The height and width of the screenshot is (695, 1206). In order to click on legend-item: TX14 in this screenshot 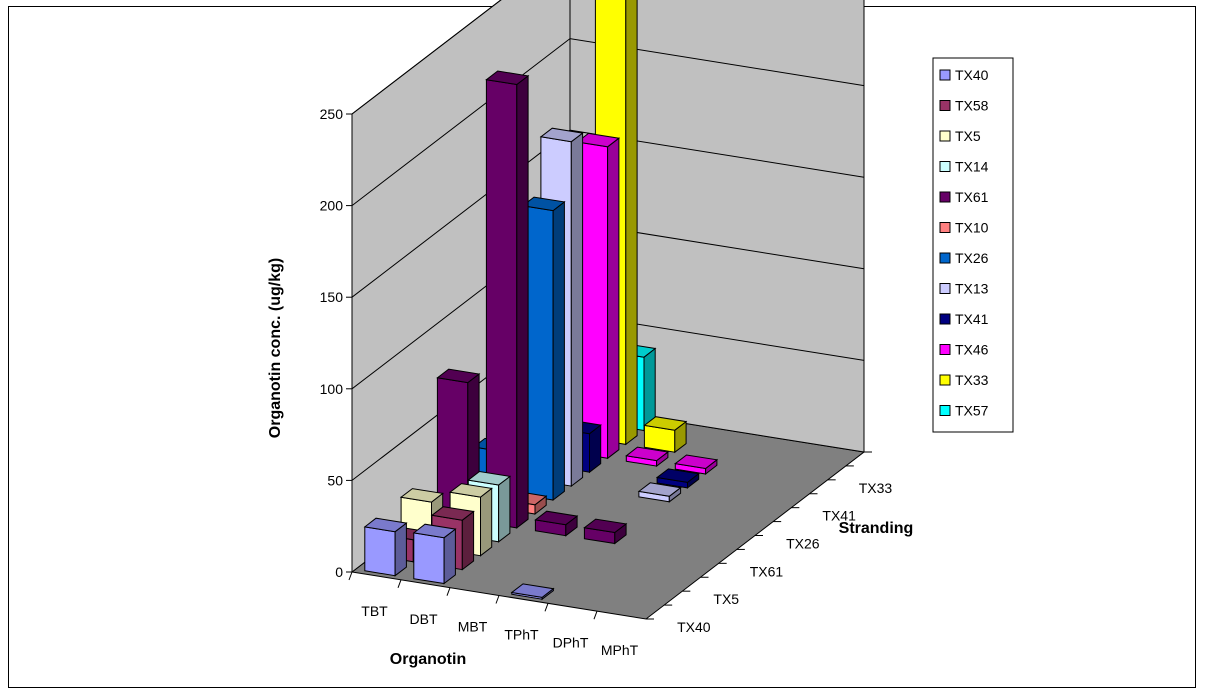, I will do `click(964, 167)`.